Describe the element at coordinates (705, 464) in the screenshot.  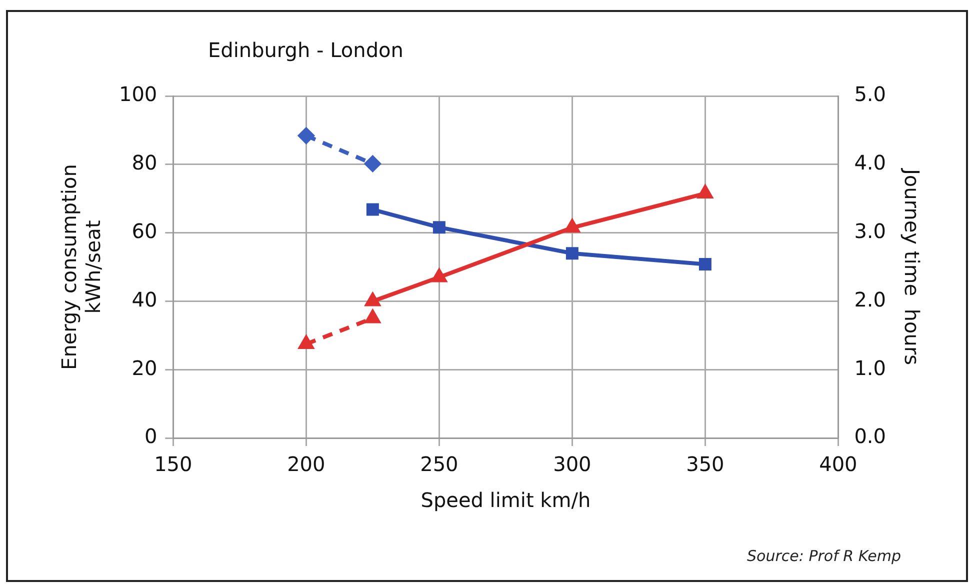
I see `x-tick-label: 350` at that location.